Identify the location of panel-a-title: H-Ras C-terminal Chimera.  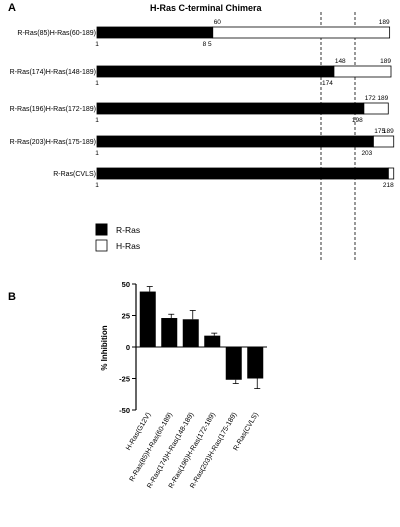
(206, 8).